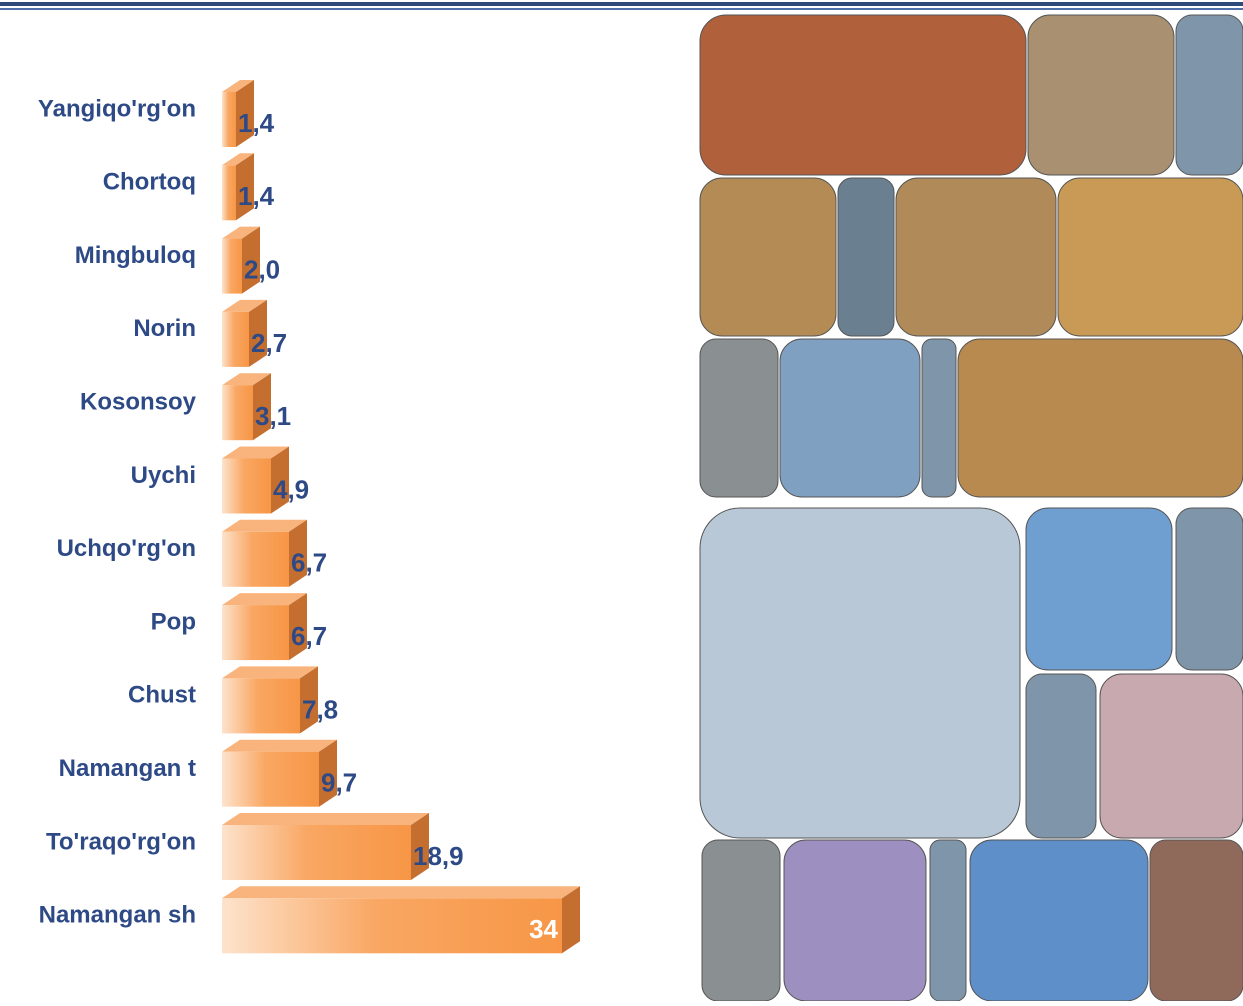  What do you see at coordinates (126, 548) in the screenshot?
I see `y-tick-label: Uchqo'rg'on` at bounding box center [126, 548].